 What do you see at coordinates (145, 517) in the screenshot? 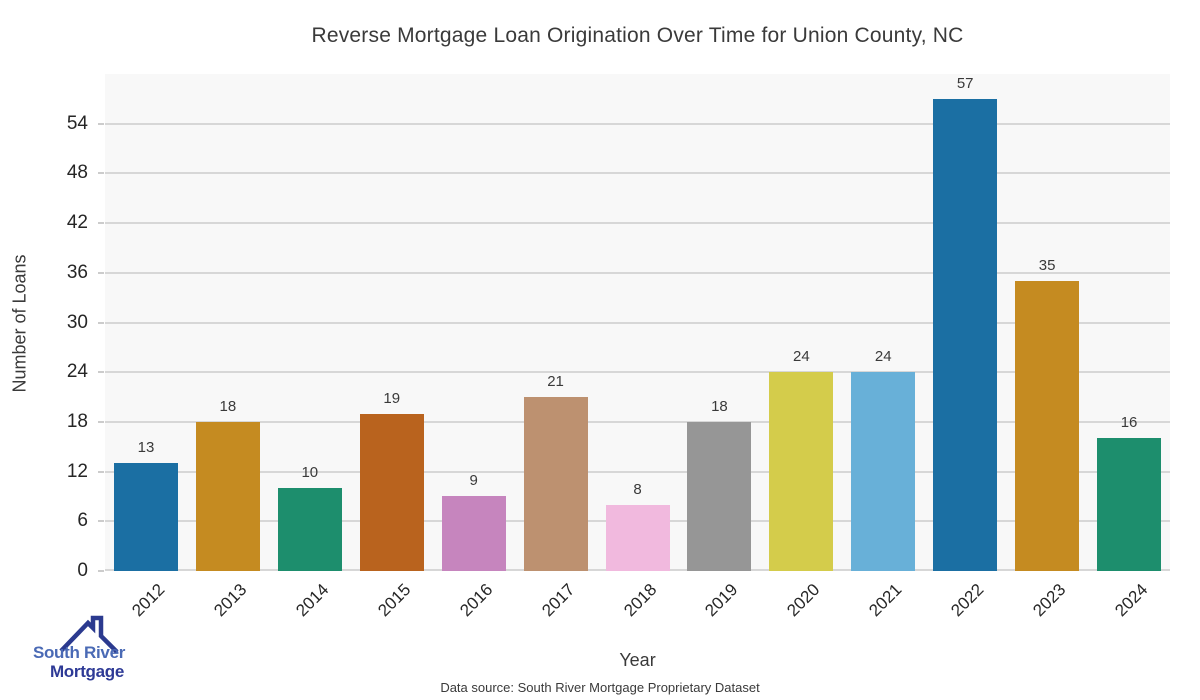
I see `bar-2012` at bounding box center [145, 517].